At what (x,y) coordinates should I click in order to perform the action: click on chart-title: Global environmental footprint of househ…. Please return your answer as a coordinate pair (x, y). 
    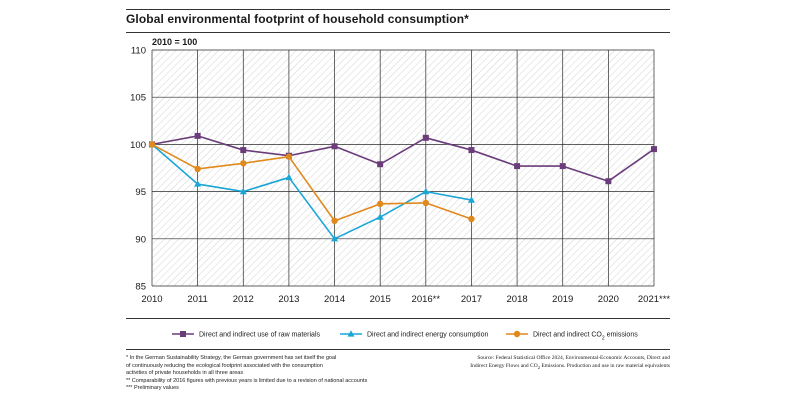
    Looking at the image, I should click on (297, 19).